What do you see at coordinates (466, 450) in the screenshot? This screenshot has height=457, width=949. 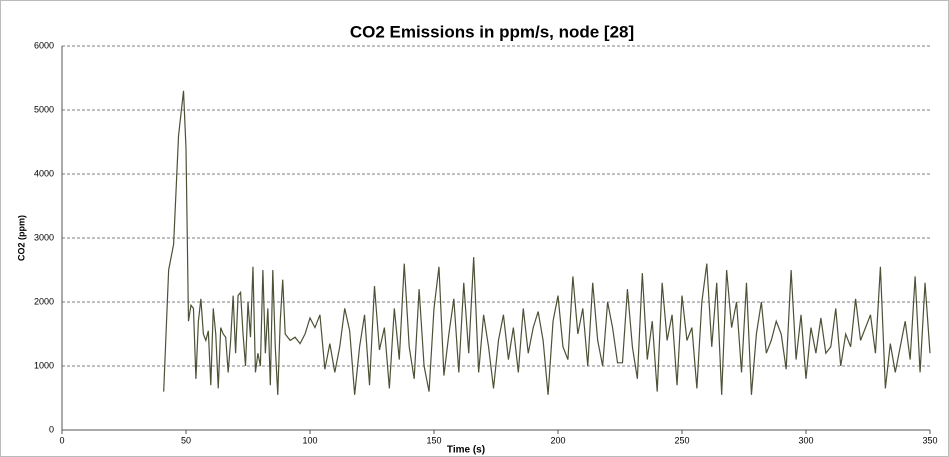 I see `x-axis-label: Time (s)` at bounding box center [466, 450].